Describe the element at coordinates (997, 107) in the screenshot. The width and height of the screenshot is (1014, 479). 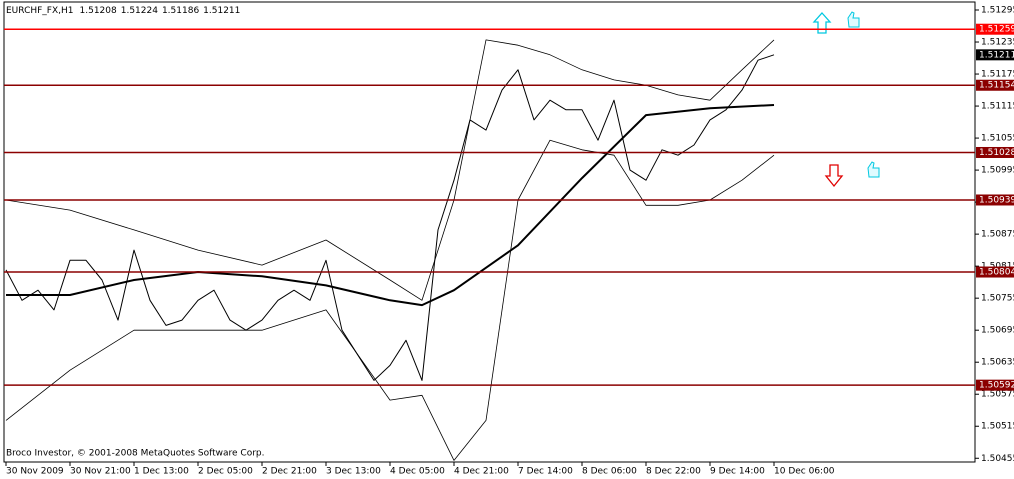
I see `y-tick-label: 1.51115` at that location.